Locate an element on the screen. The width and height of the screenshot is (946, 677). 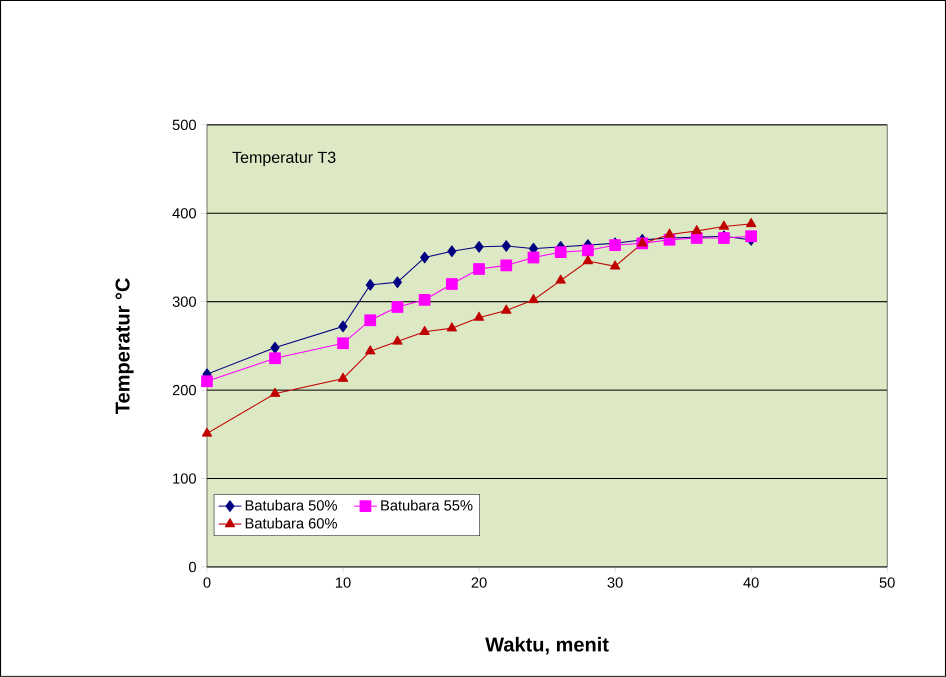
x-tick-label: 30 is located at coordinates (615, 582).